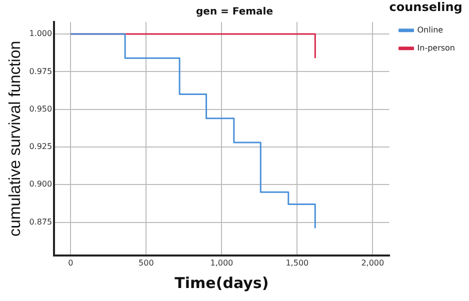 The height and width of the screenshot is (301, 469). Describe the element at coordinates (430, 29) in the screenshot. I see `legend-label: Online` at that location.